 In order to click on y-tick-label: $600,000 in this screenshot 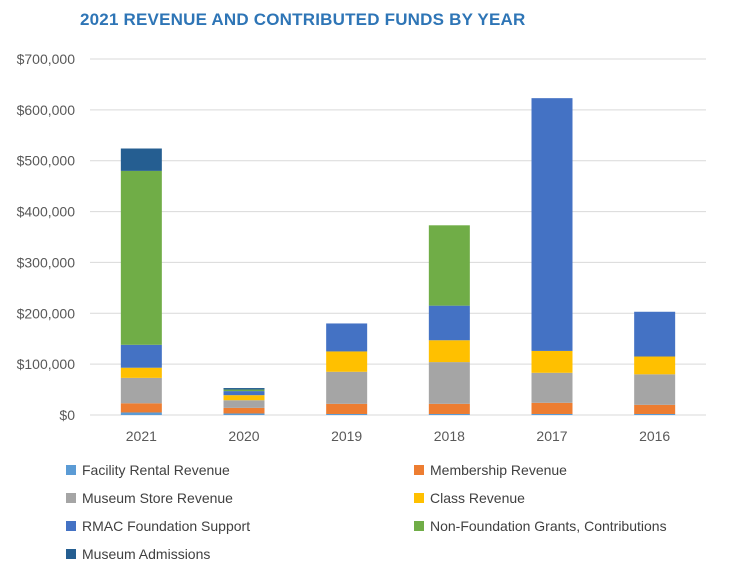, I will do `click(46, 110)`.